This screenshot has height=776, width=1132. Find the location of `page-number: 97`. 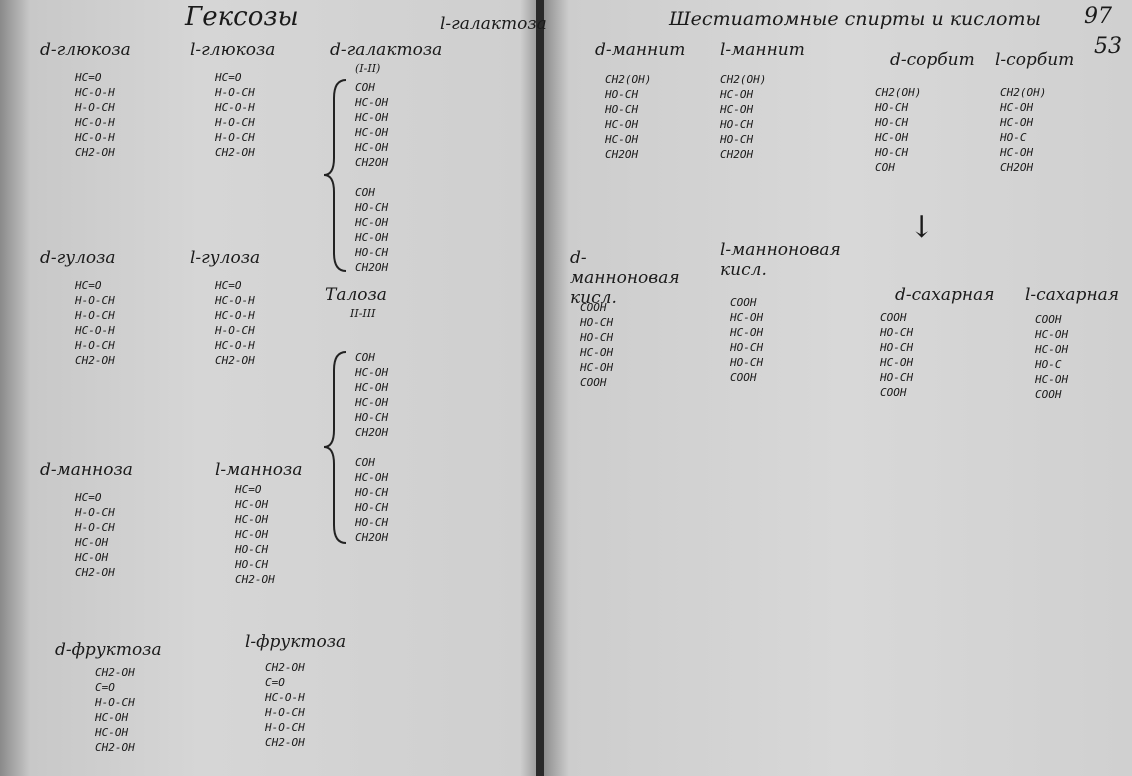

page-number: 97 is located at coordinates (1098, 16).